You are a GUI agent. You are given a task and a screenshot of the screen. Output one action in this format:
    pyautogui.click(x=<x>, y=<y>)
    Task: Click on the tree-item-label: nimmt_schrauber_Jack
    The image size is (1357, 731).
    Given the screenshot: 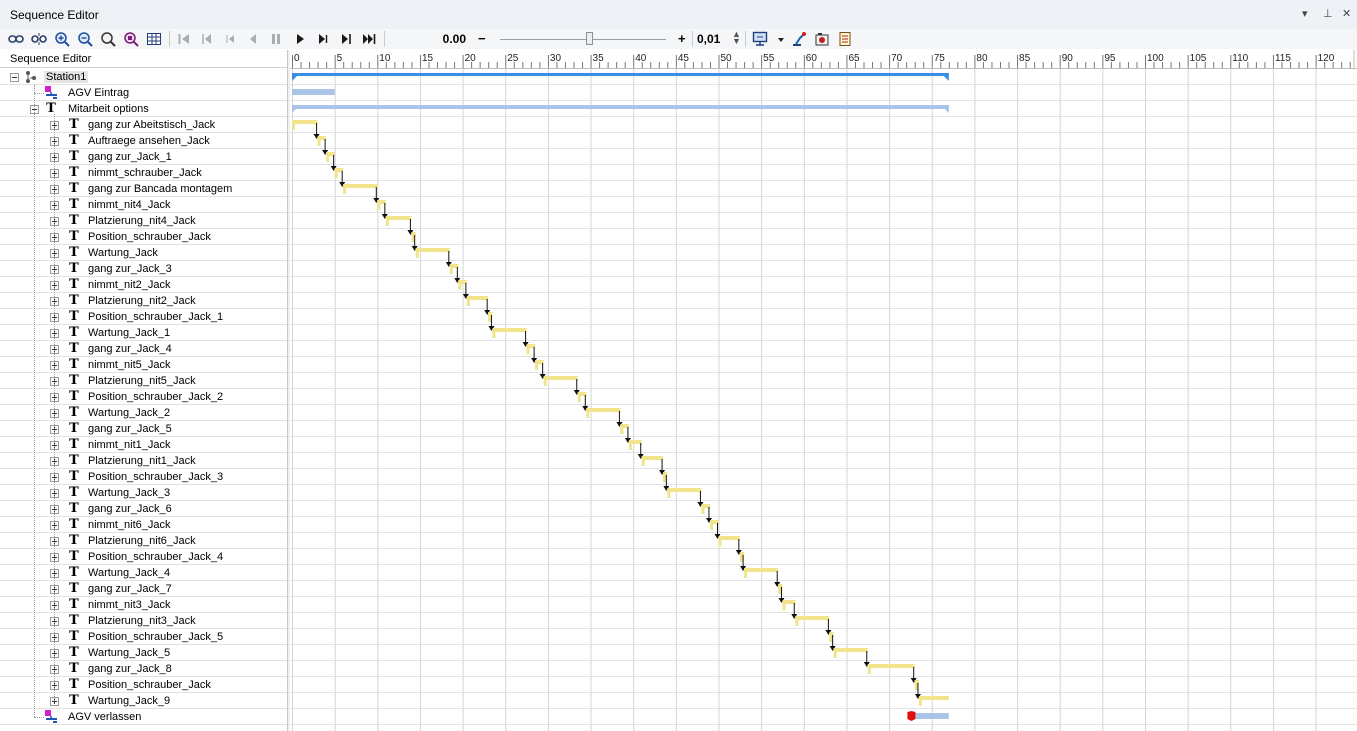 What is the action you would take?
    pyautogui.click(x=145, y=173)
    